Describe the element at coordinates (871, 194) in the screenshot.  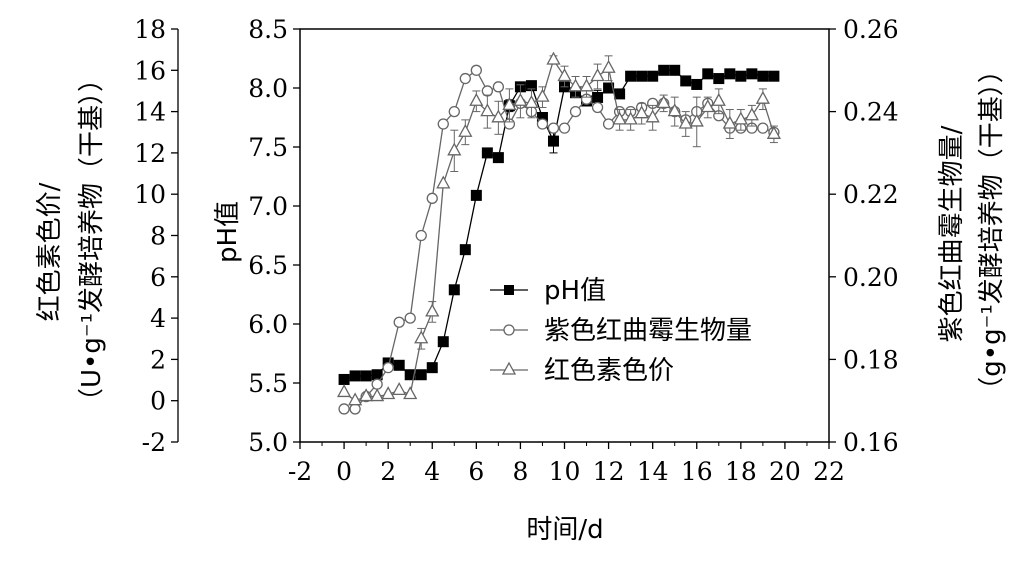
I see `right-tick-label: 0.22` at that location.